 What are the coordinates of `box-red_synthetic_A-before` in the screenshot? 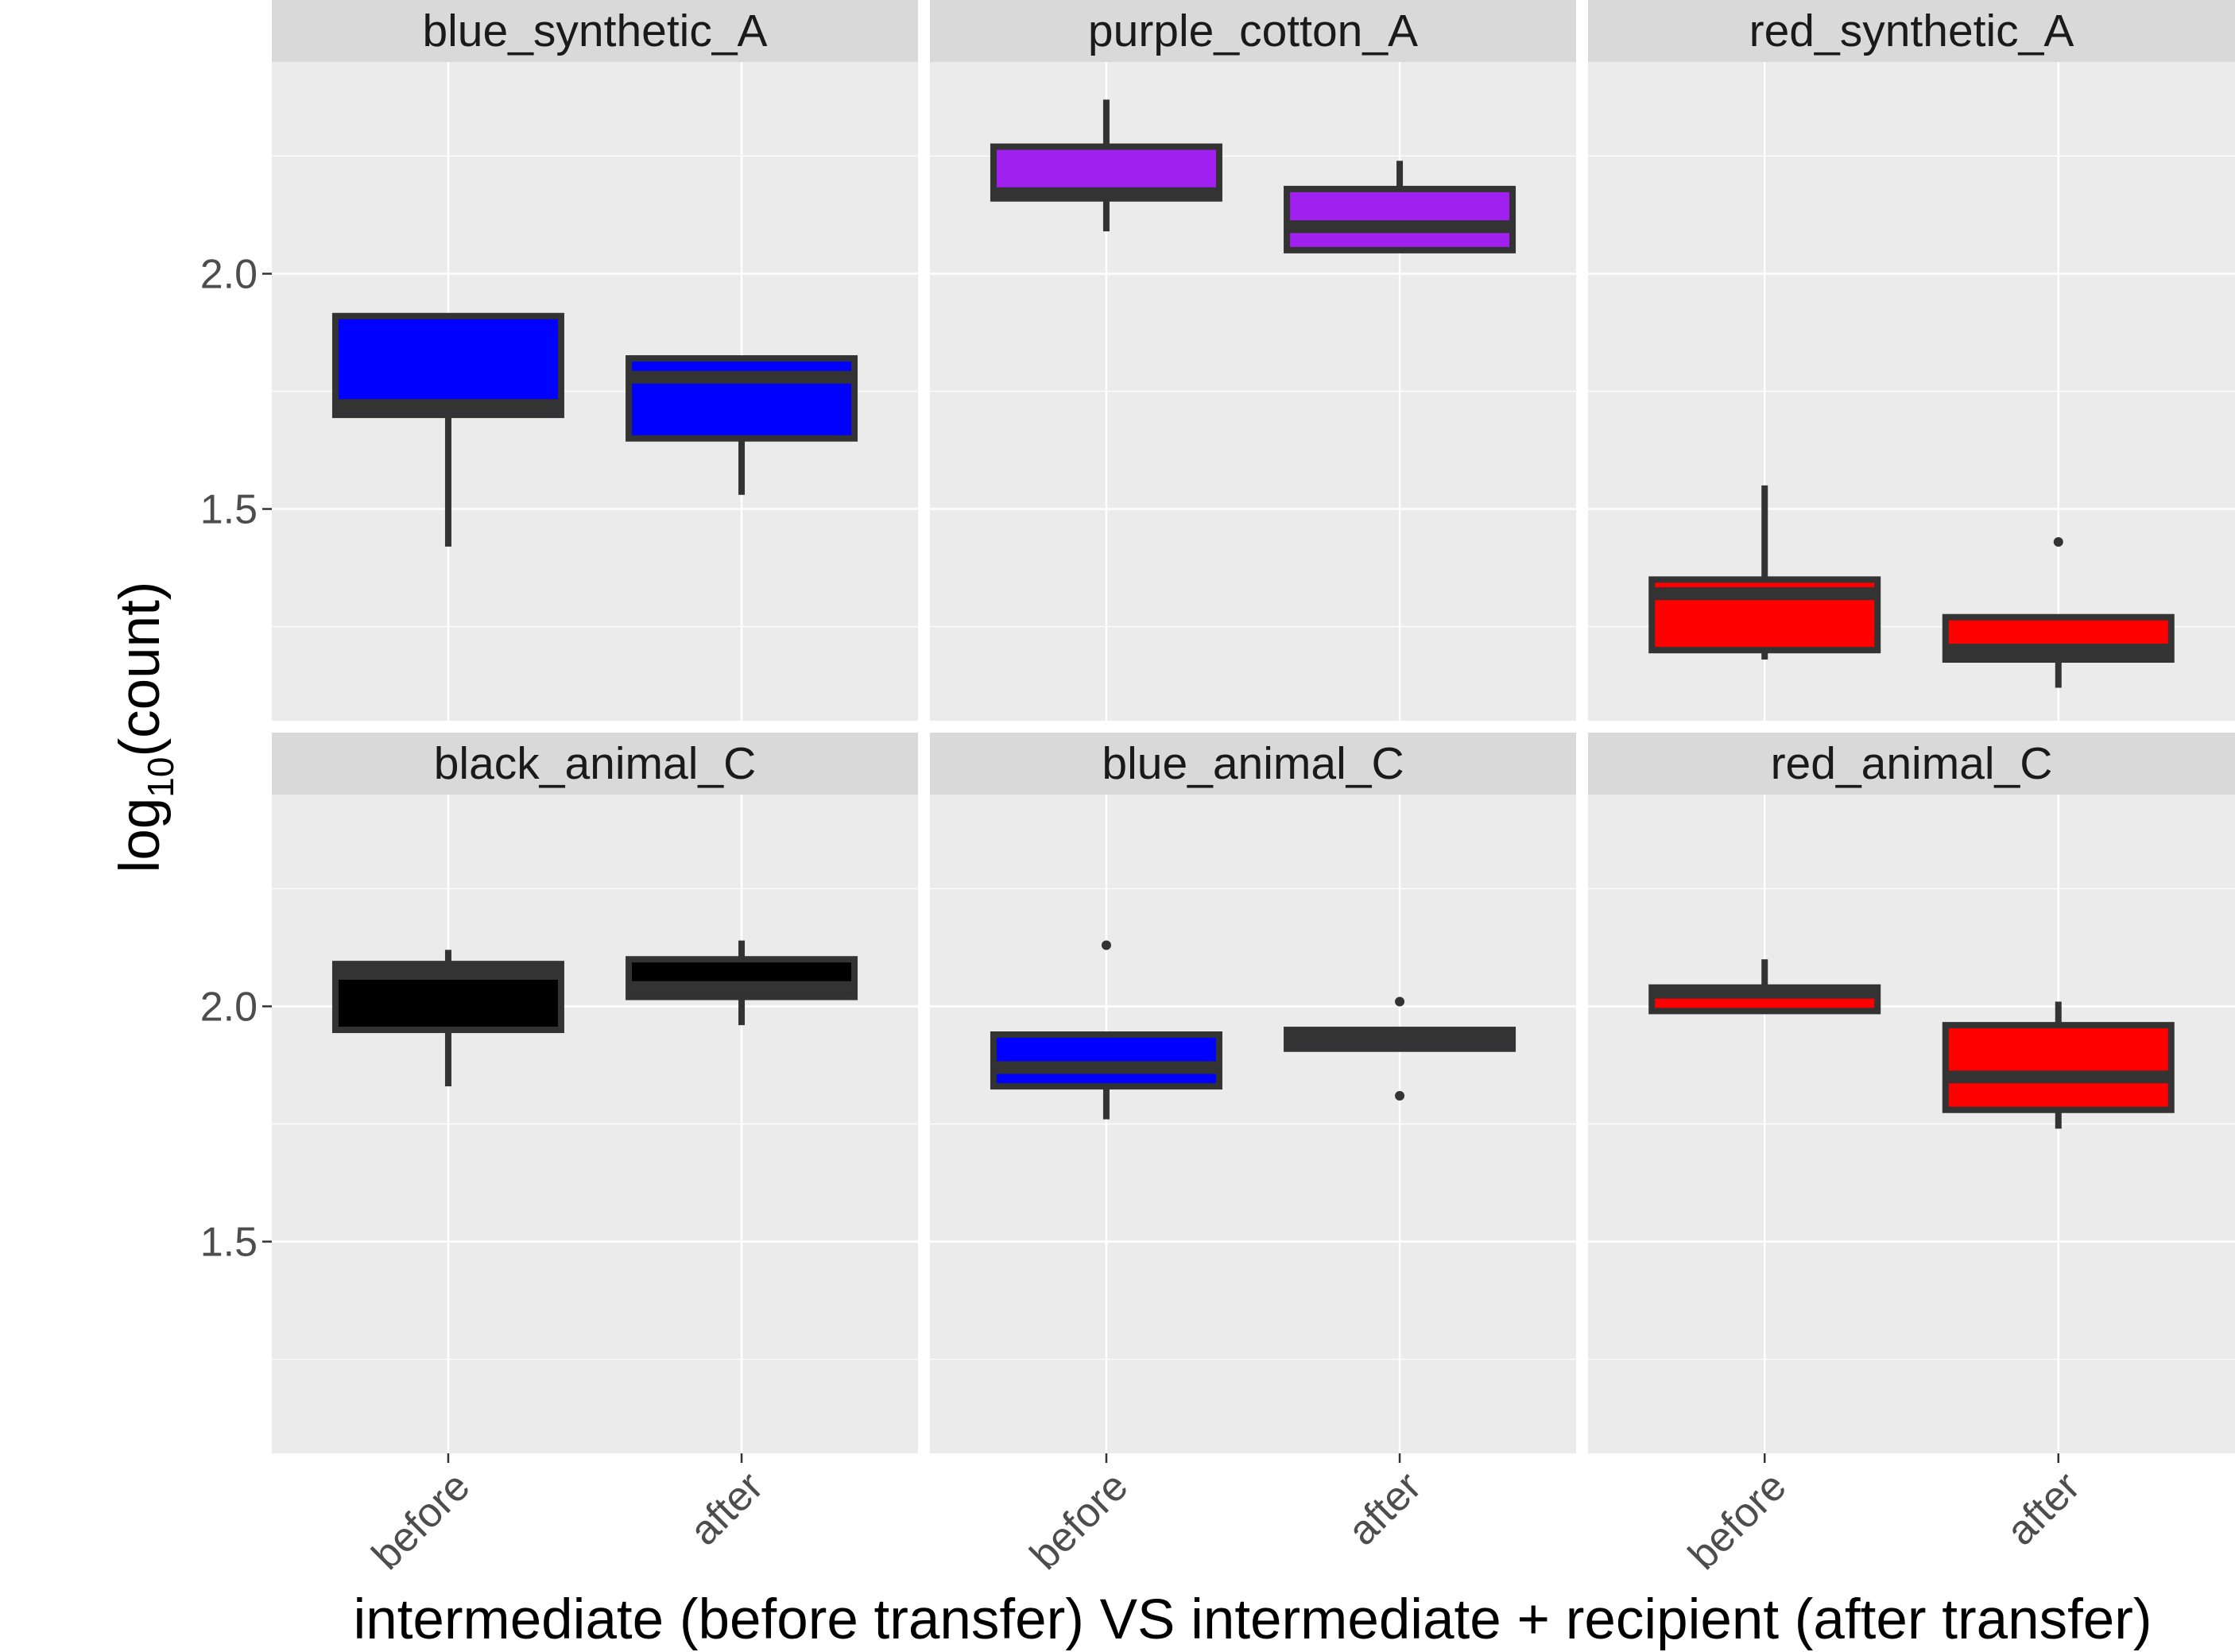 It's located at (1764, 572).